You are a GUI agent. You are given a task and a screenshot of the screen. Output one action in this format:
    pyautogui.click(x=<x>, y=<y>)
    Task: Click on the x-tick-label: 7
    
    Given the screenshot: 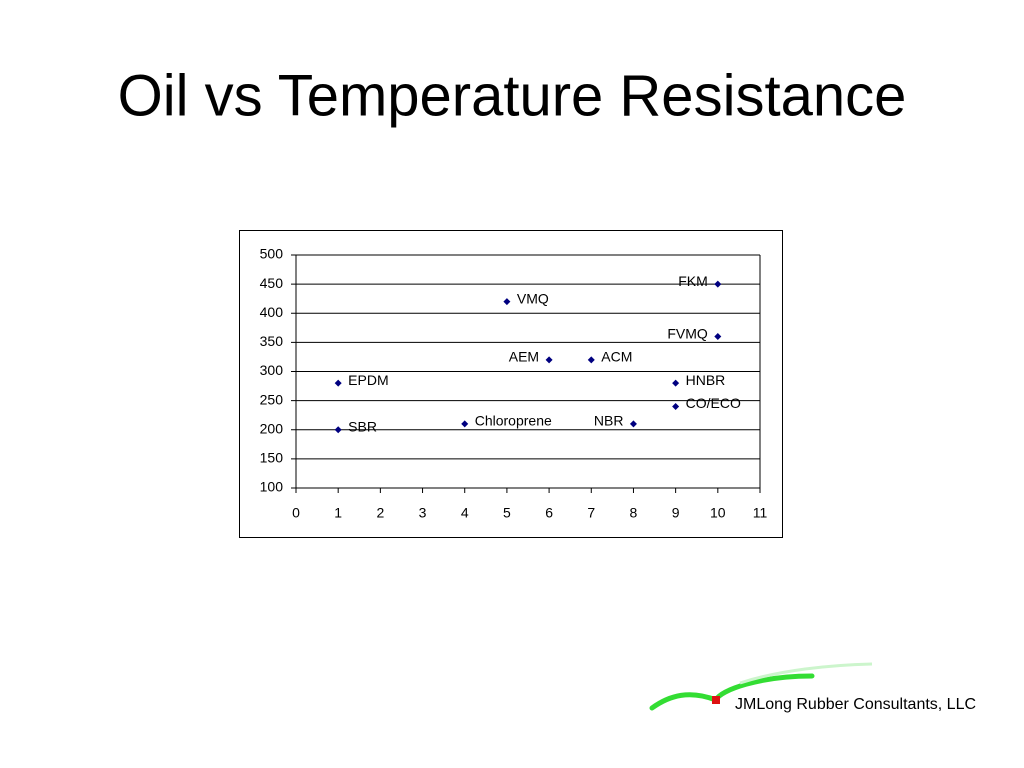 What is the action you would take?
    pyautogui.click(x=591, y=513)
    